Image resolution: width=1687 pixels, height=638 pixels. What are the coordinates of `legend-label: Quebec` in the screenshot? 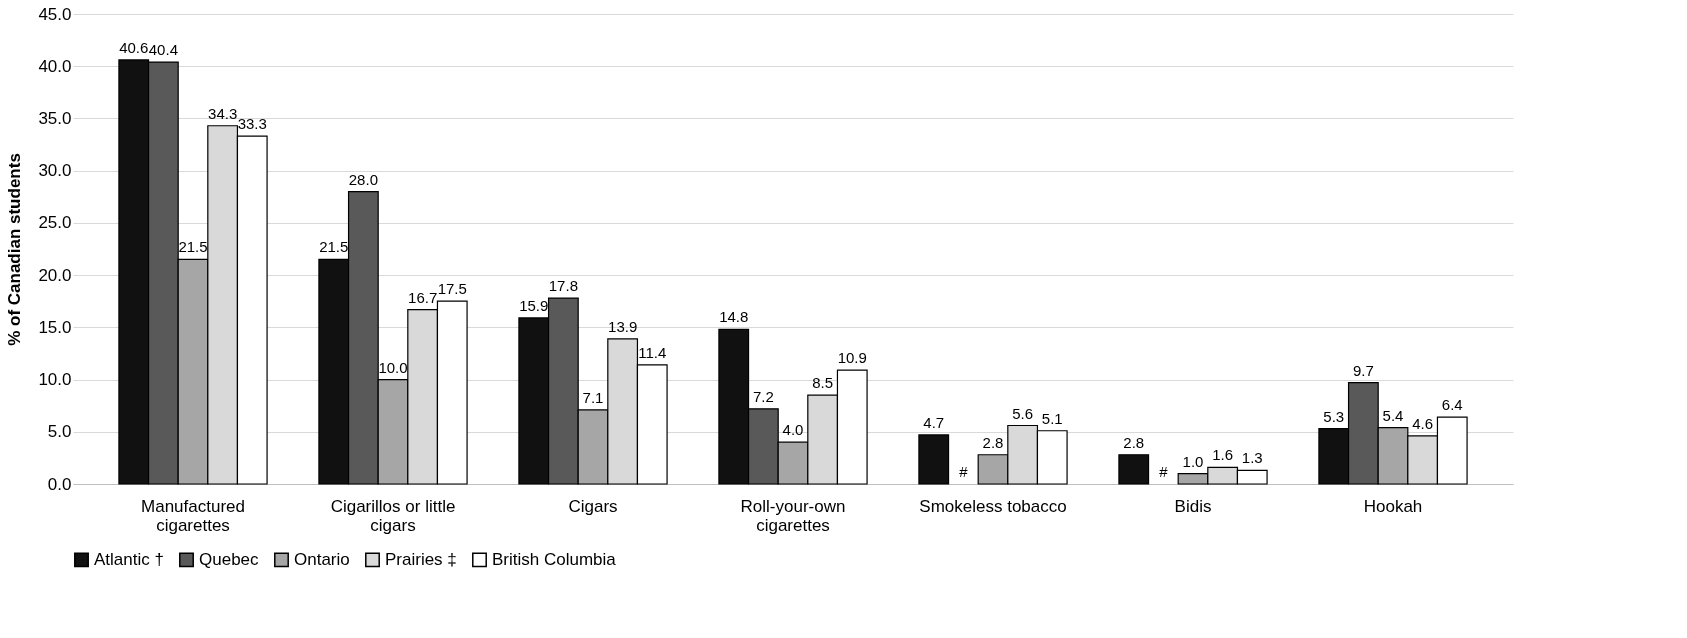 It's located at (229, 559).